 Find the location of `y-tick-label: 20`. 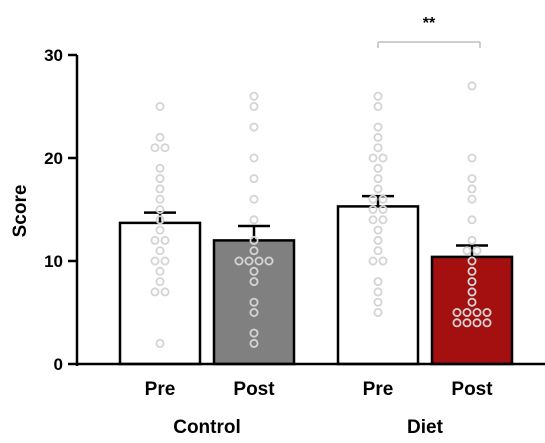

y-tick-label: 20 is located at coordinates (53, 158).